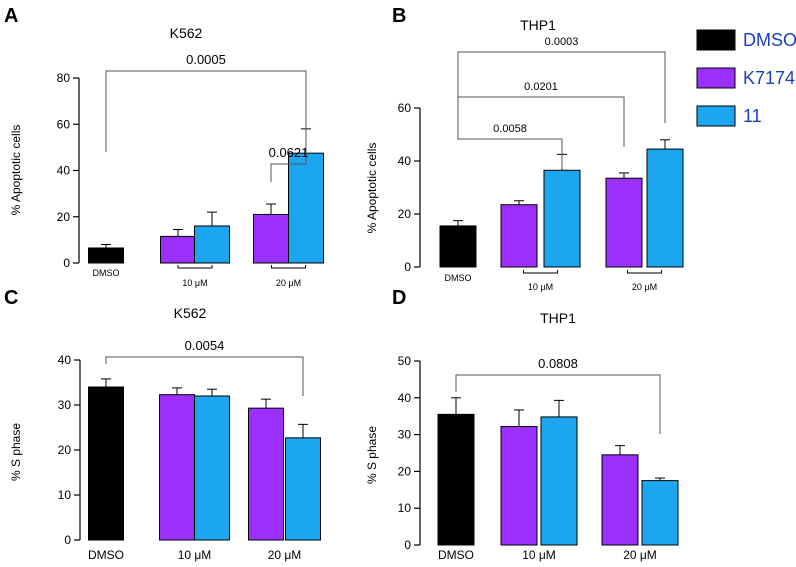 The height and width of the screenshot is (567, 796). What do you see at coordinates (716, 40) in the screenshot?
I see `legend-swatch-dmso` at bounding box center [716, 40].